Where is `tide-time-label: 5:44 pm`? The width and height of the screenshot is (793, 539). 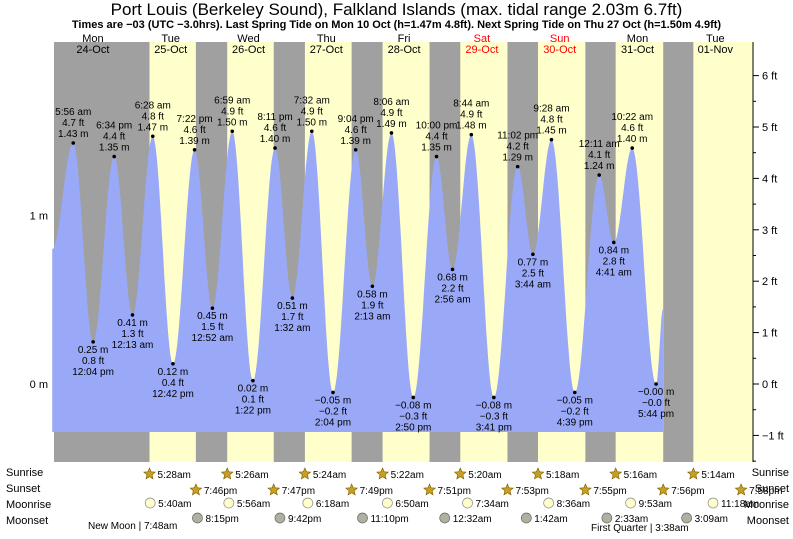 tide-time-label: 5:44 pm is located at coordinates (656, 414).